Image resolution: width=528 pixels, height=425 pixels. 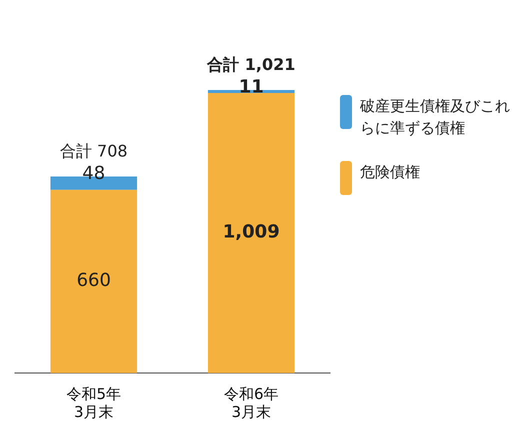 What do you see at coordinates (390, 172) in the screenshot?
I see `legend-label: 危険債権` at bounding box center [390, 172].